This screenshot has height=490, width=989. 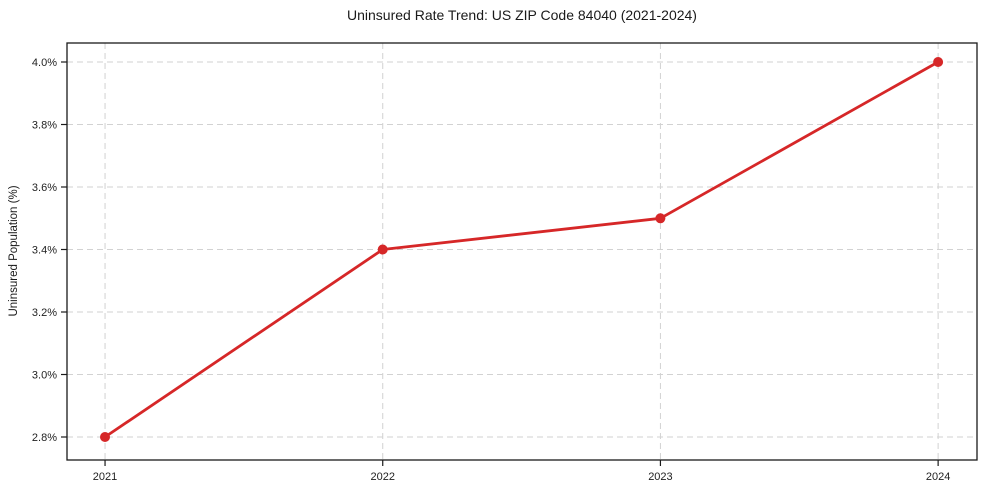 What do you see at coordinates (660, 477) in the screenshot?
I see `x-tick-label: 2023` at bounding box center [660, 477].